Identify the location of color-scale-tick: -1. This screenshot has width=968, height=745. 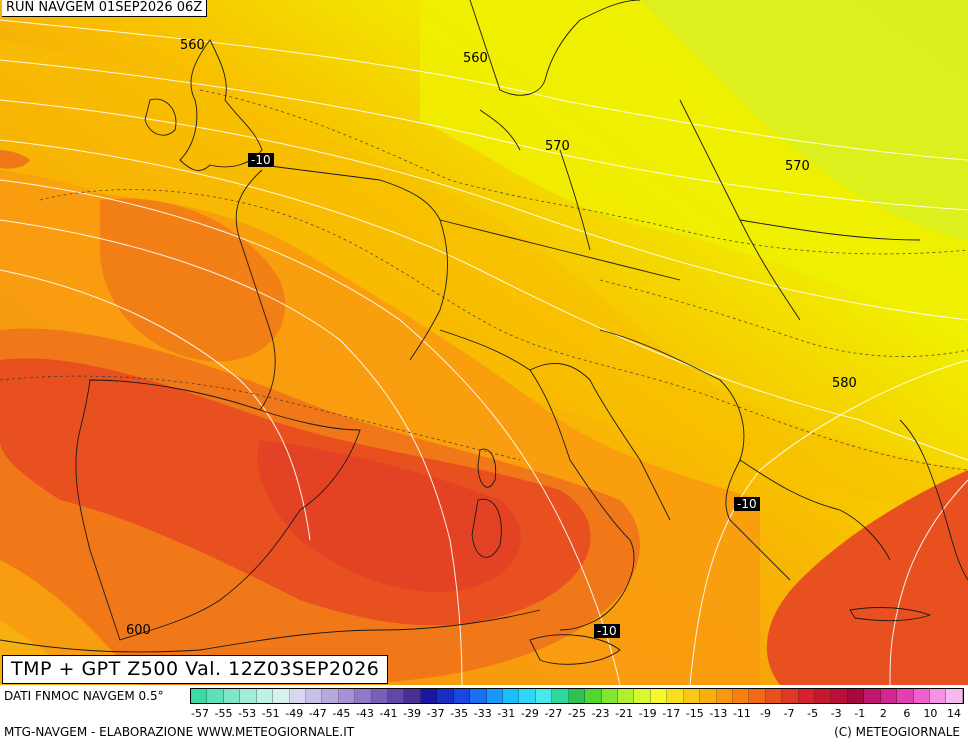
(860, 713).